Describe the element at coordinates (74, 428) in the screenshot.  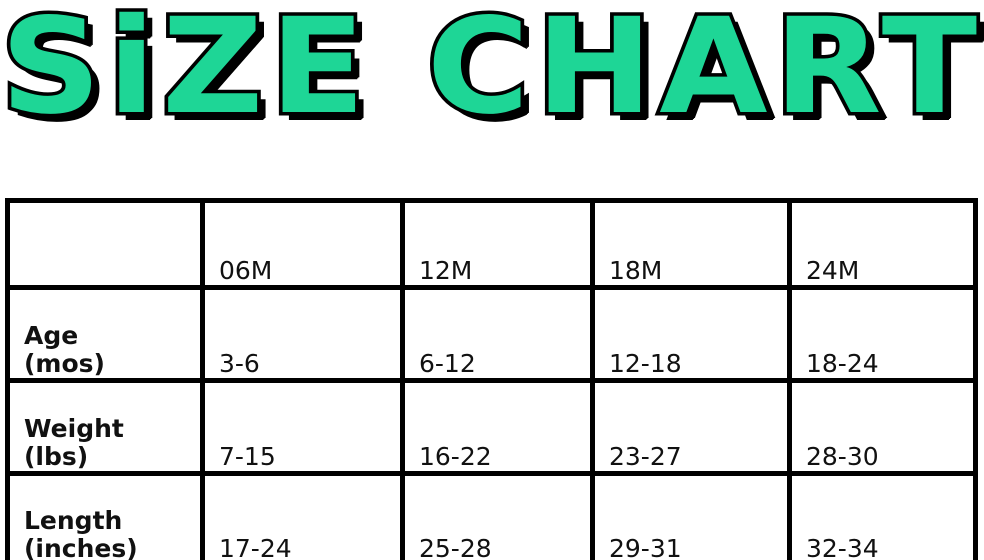
I see `row-label-weight-name: Weight` at that location.